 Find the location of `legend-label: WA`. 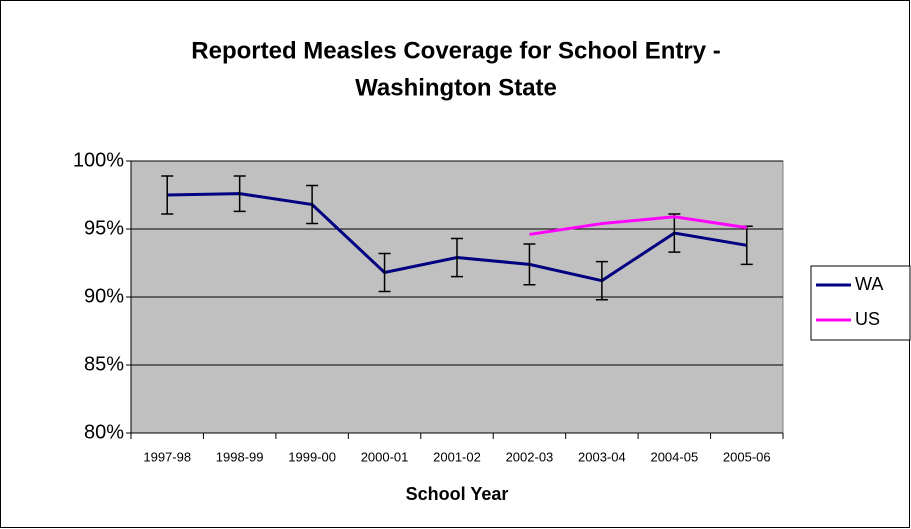

legend-label: WA is located at coordinates (869, 284).